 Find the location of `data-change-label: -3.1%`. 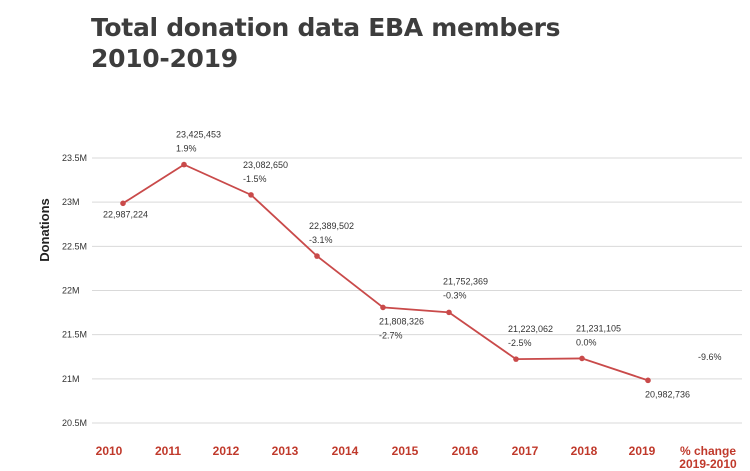

data-change-label: -3.1% is located at coordinates (321, 240).